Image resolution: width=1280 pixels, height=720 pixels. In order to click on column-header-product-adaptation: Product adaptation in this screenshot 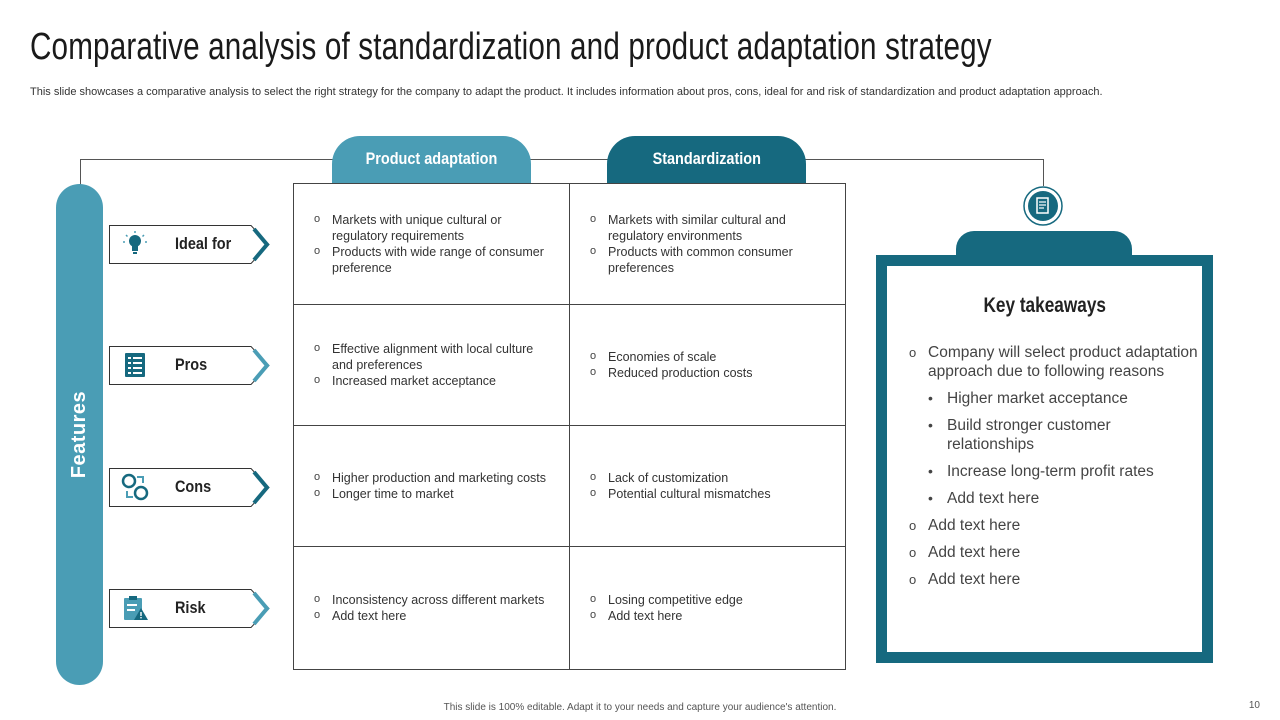, I will do `click(431, 160)`.